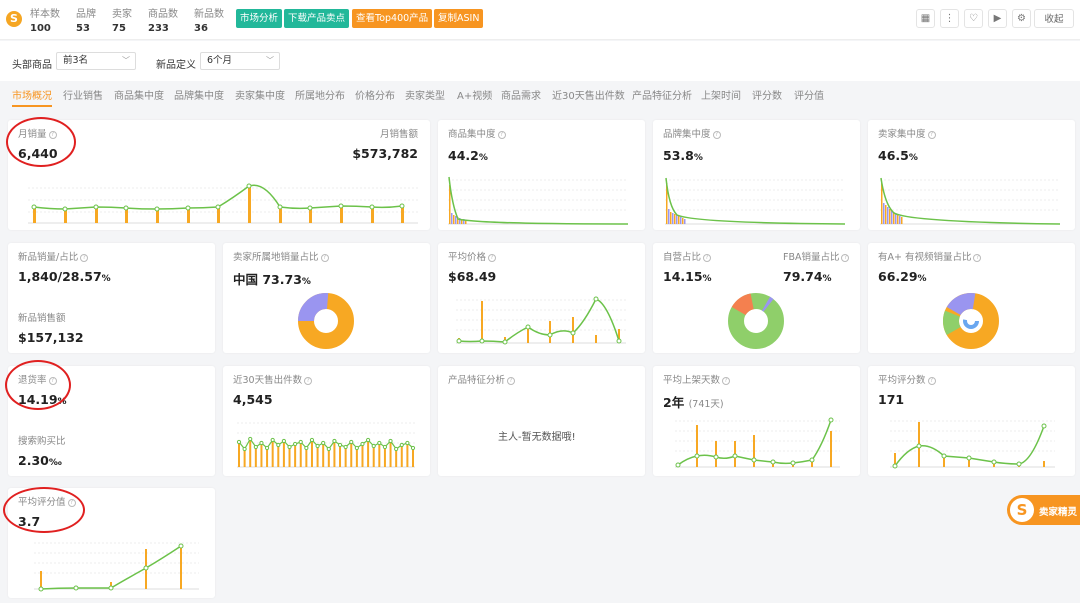 Image resolution: width=1080 pixels, height=603 pixels. What do you see at coordinates (317, 18) in the screenshot?
I see `download-selling-points-button: 下载产品卖点` at bounding box center [317, 18].